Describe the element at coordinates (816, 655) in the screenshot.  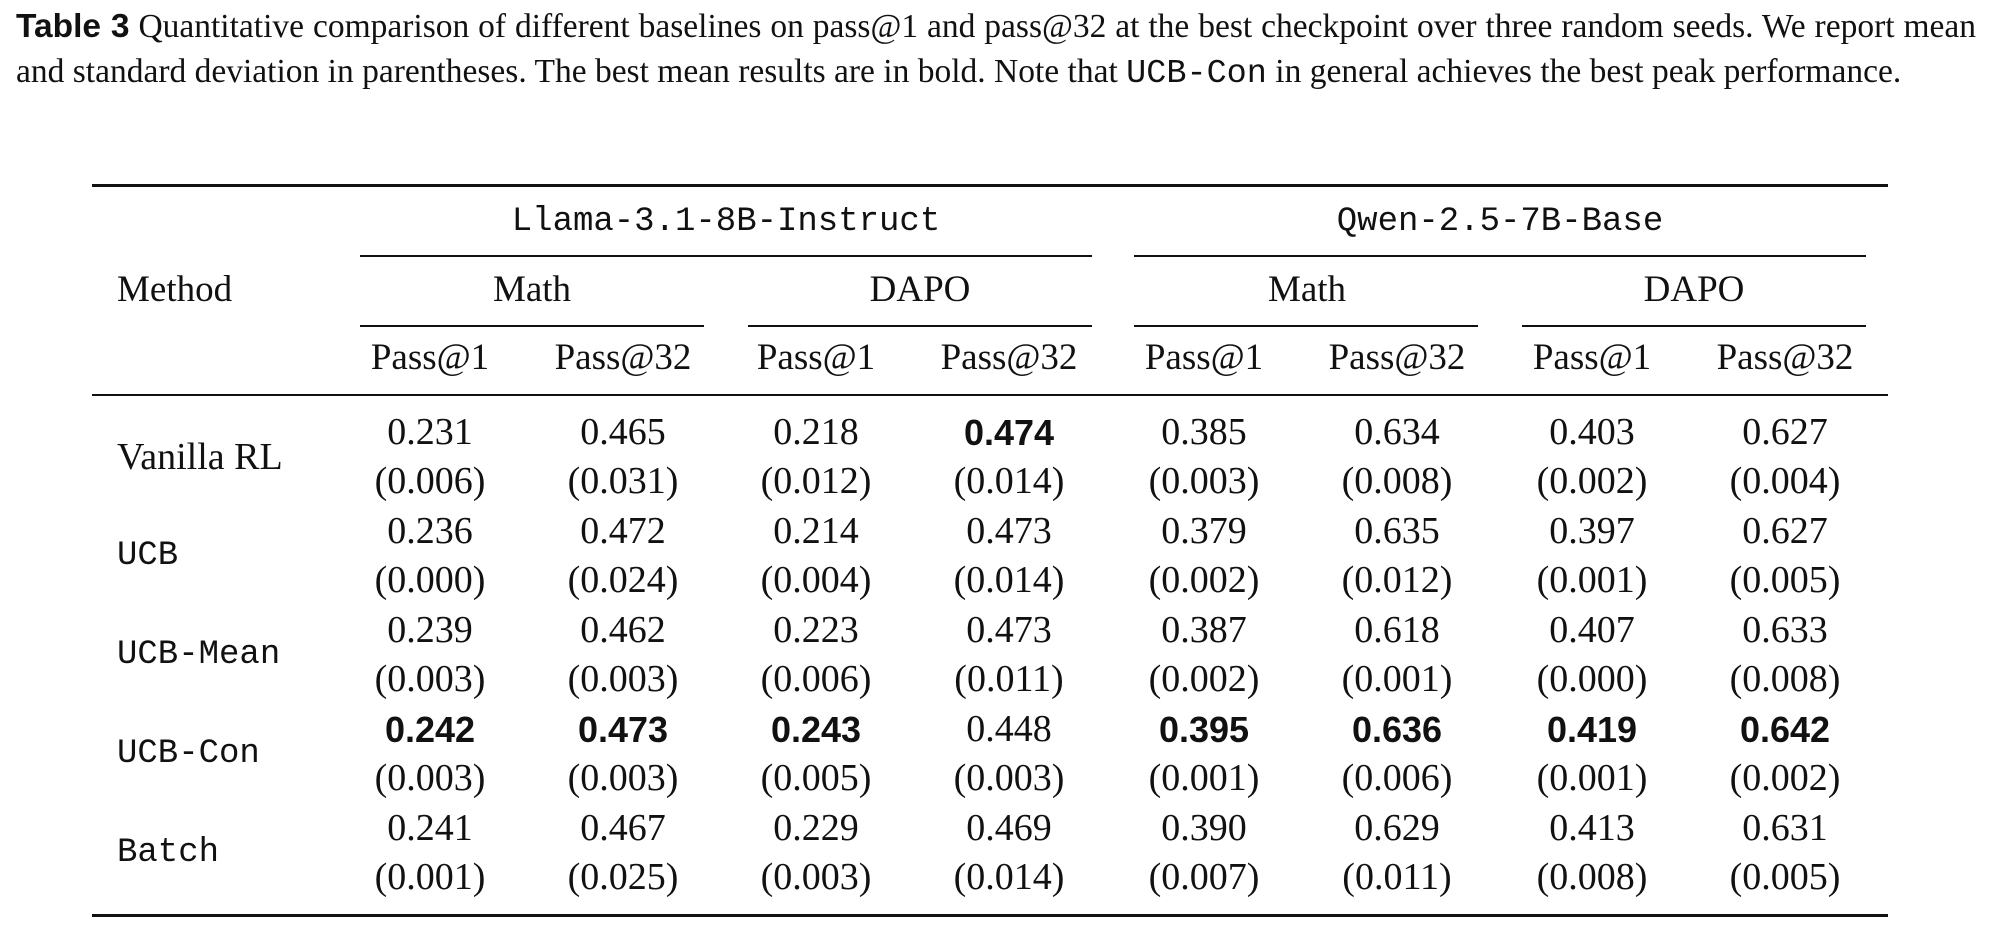
I see `result-cell: 0.223 (0.006)` at that location.